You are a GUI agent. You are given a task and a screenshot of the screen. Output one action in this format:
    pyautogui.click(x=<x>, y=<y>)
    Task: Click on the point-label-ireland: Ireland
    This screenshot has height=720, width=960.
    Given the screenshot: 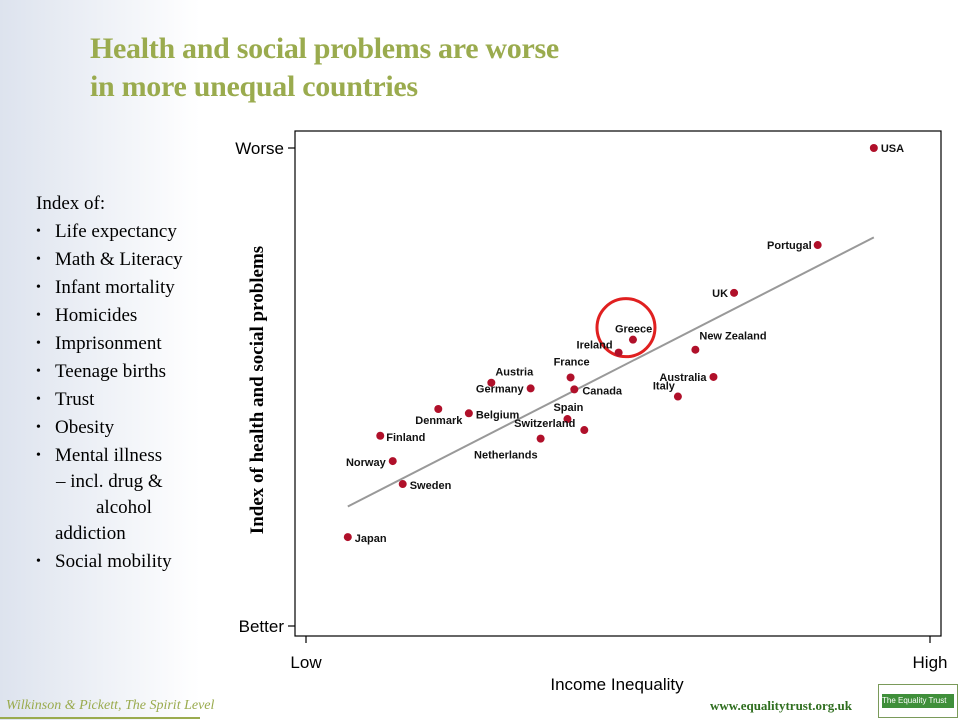 What is the action you would take?
    pyautogui.click(x=595, y=346)
    